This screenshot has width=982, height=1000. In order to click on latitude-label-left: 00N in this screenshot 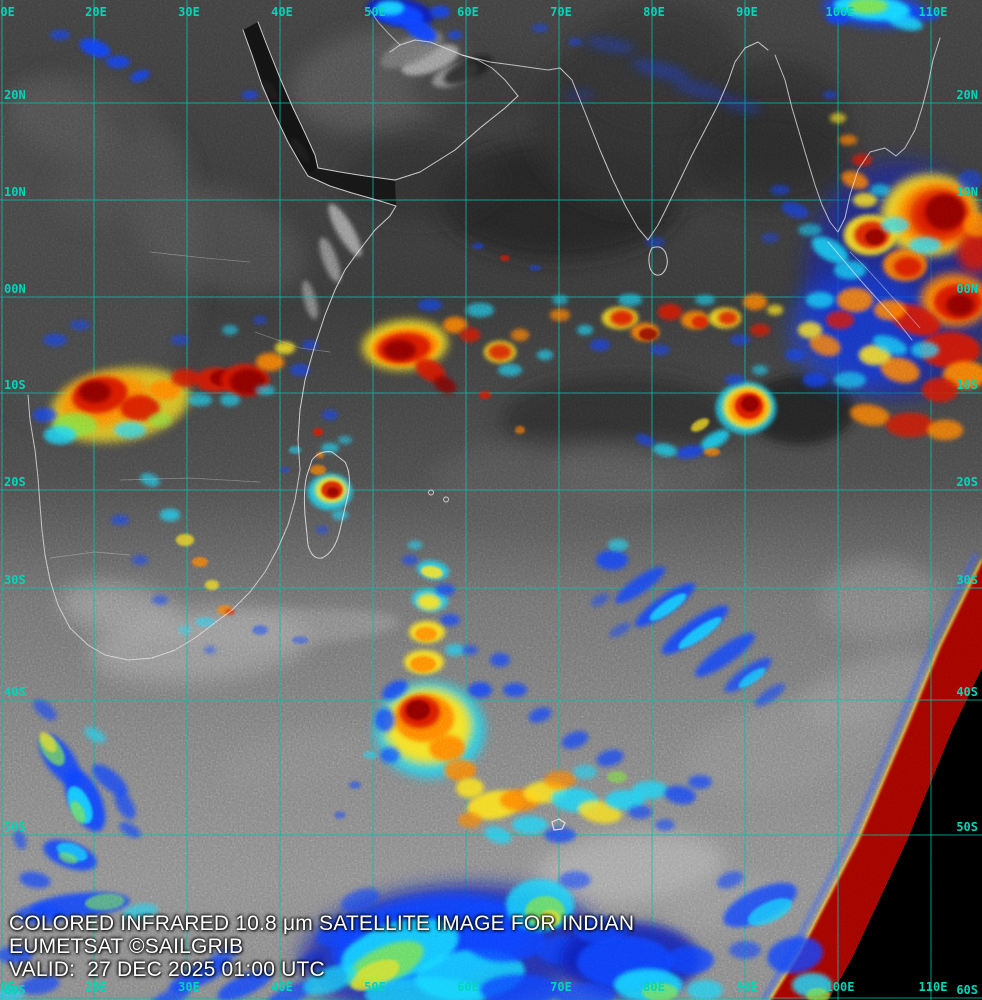, I will do `click(15, 289)`.